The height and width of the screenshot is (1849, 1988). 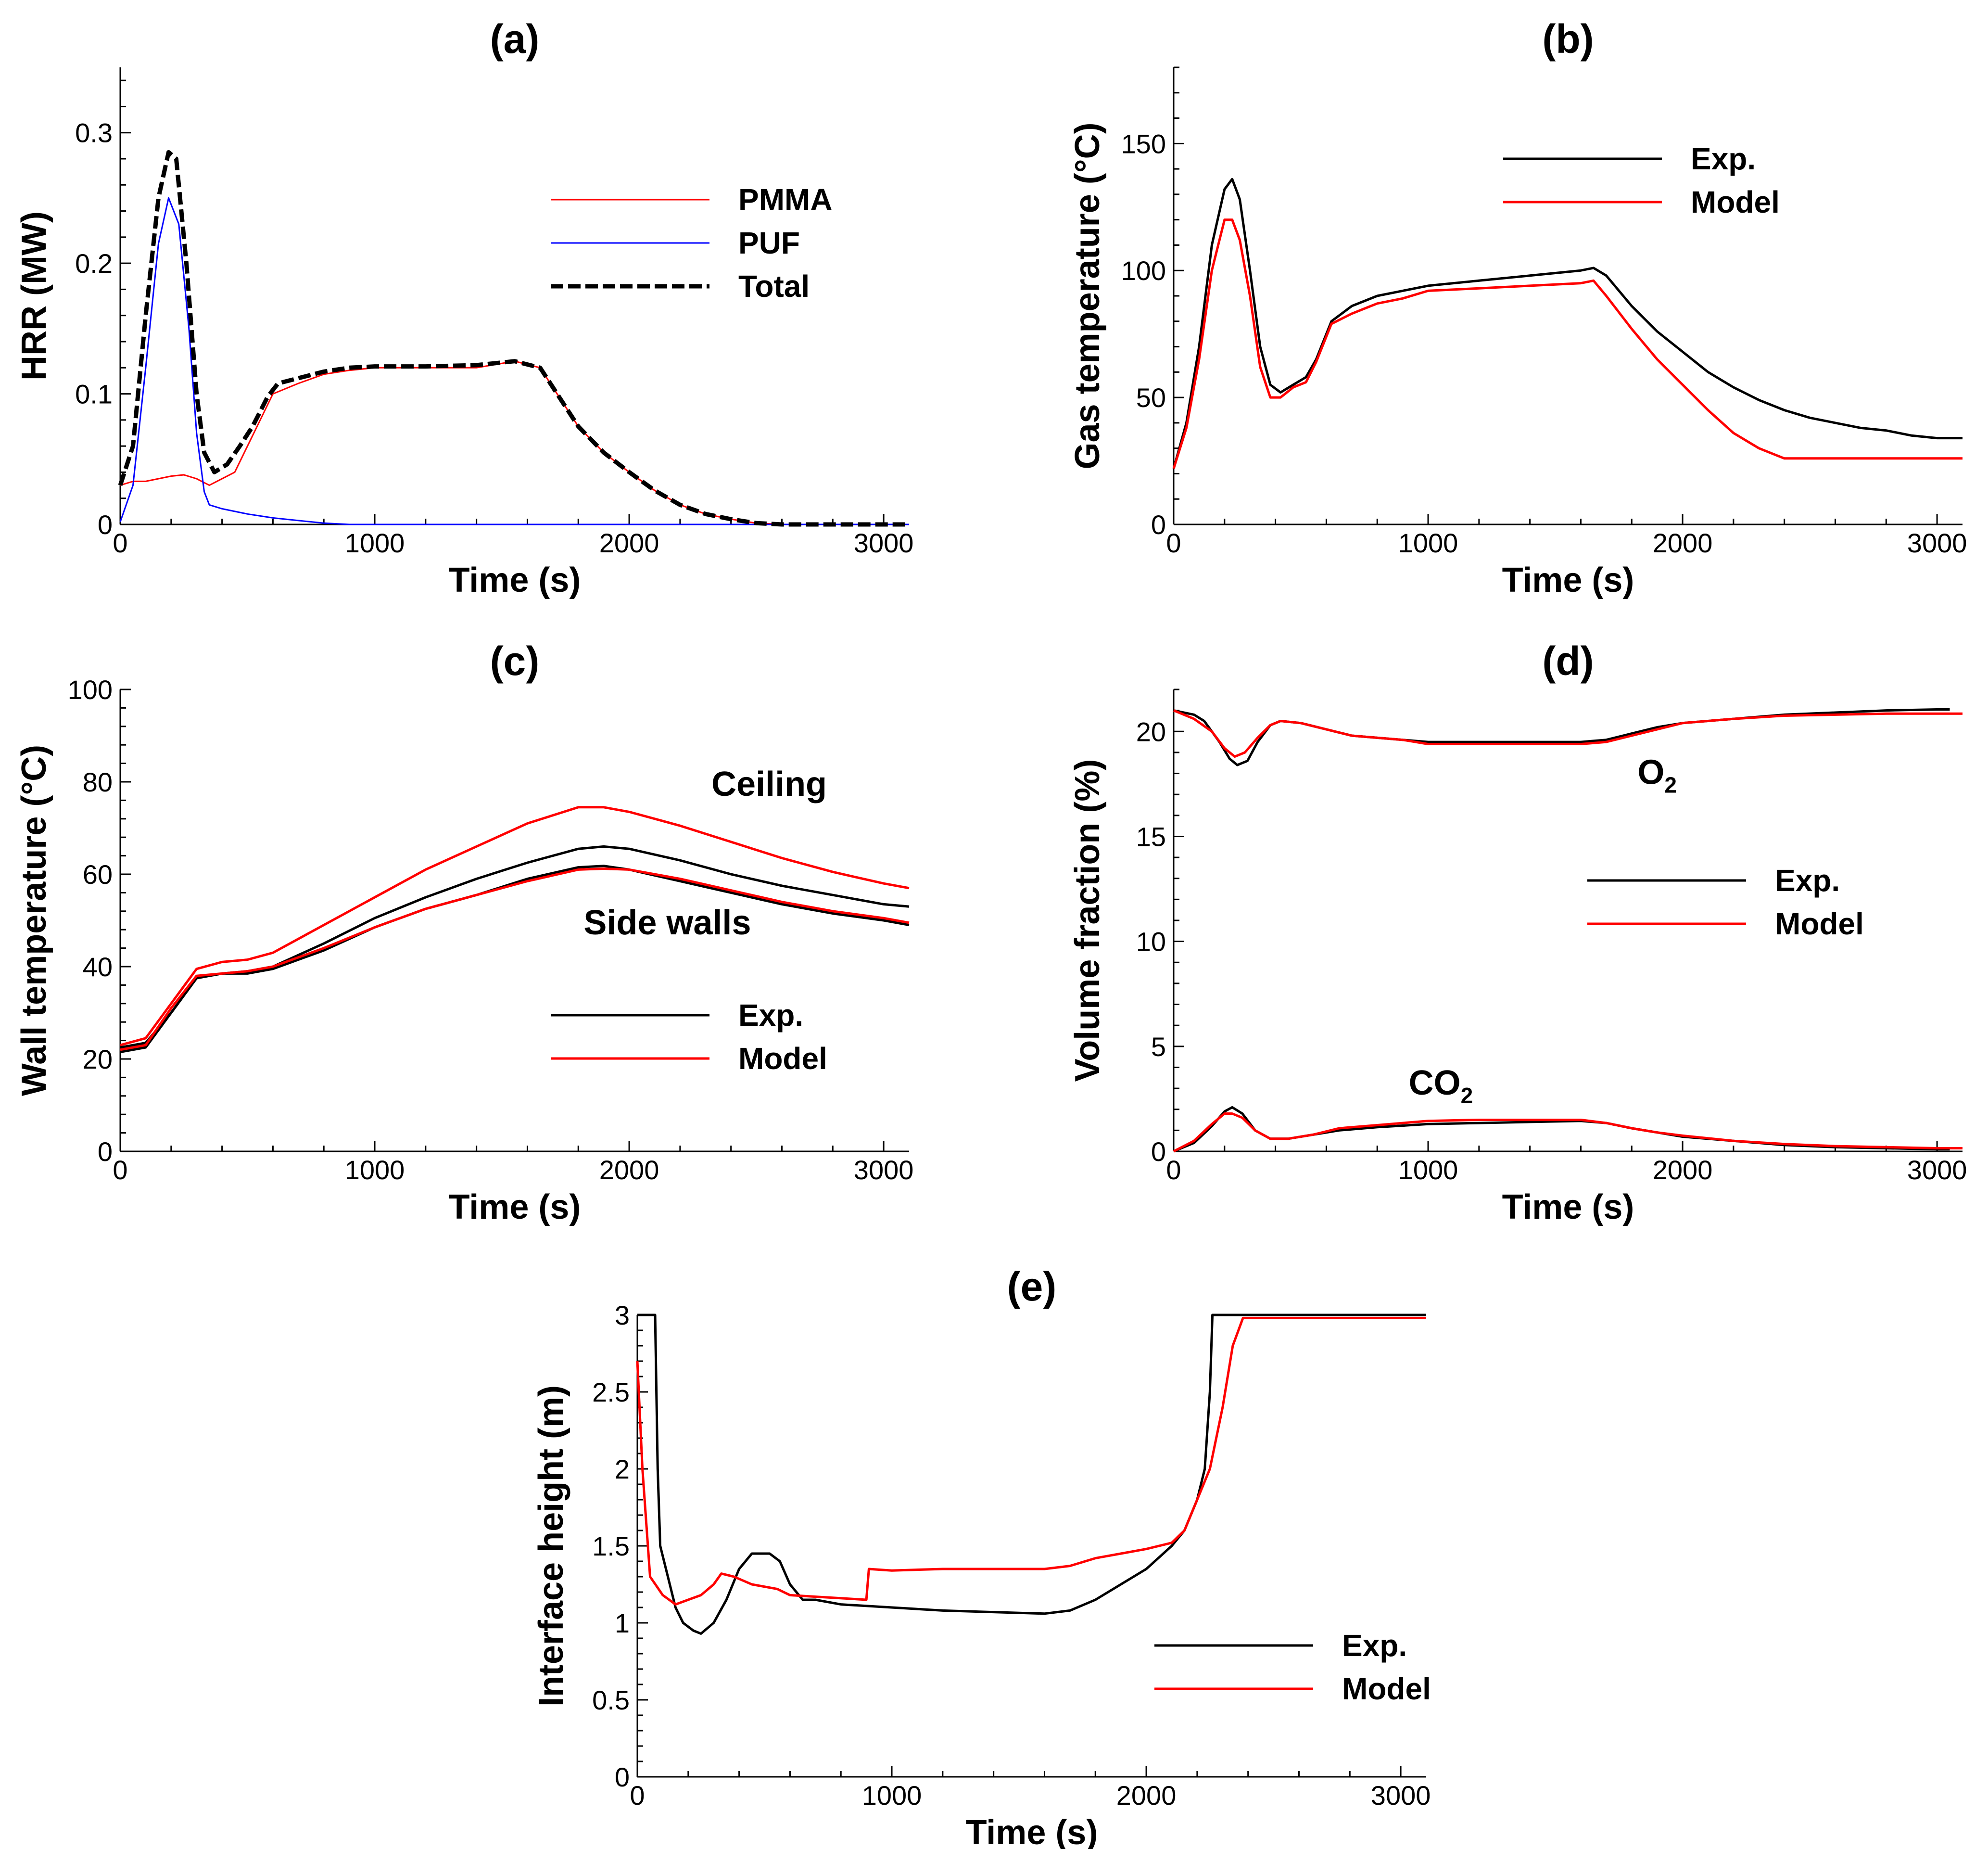 I want to click on panel-label: (b), so click(x=1568, y=39).